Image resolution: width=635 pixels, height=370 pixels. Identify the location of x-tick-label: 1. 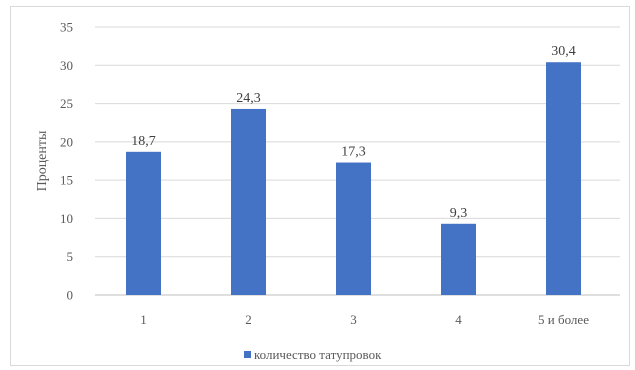
(143, 319).